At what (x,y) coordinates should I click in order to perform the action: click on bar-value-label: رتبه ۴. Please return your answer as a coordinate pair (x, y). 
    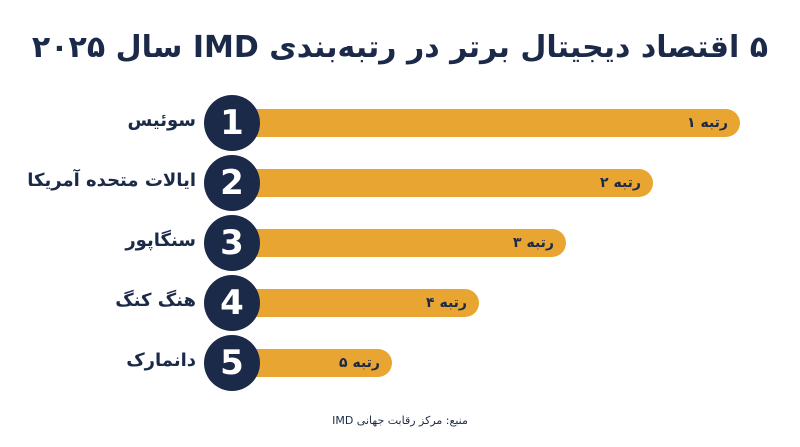
    Looking at the image, I should click on (446, 303).